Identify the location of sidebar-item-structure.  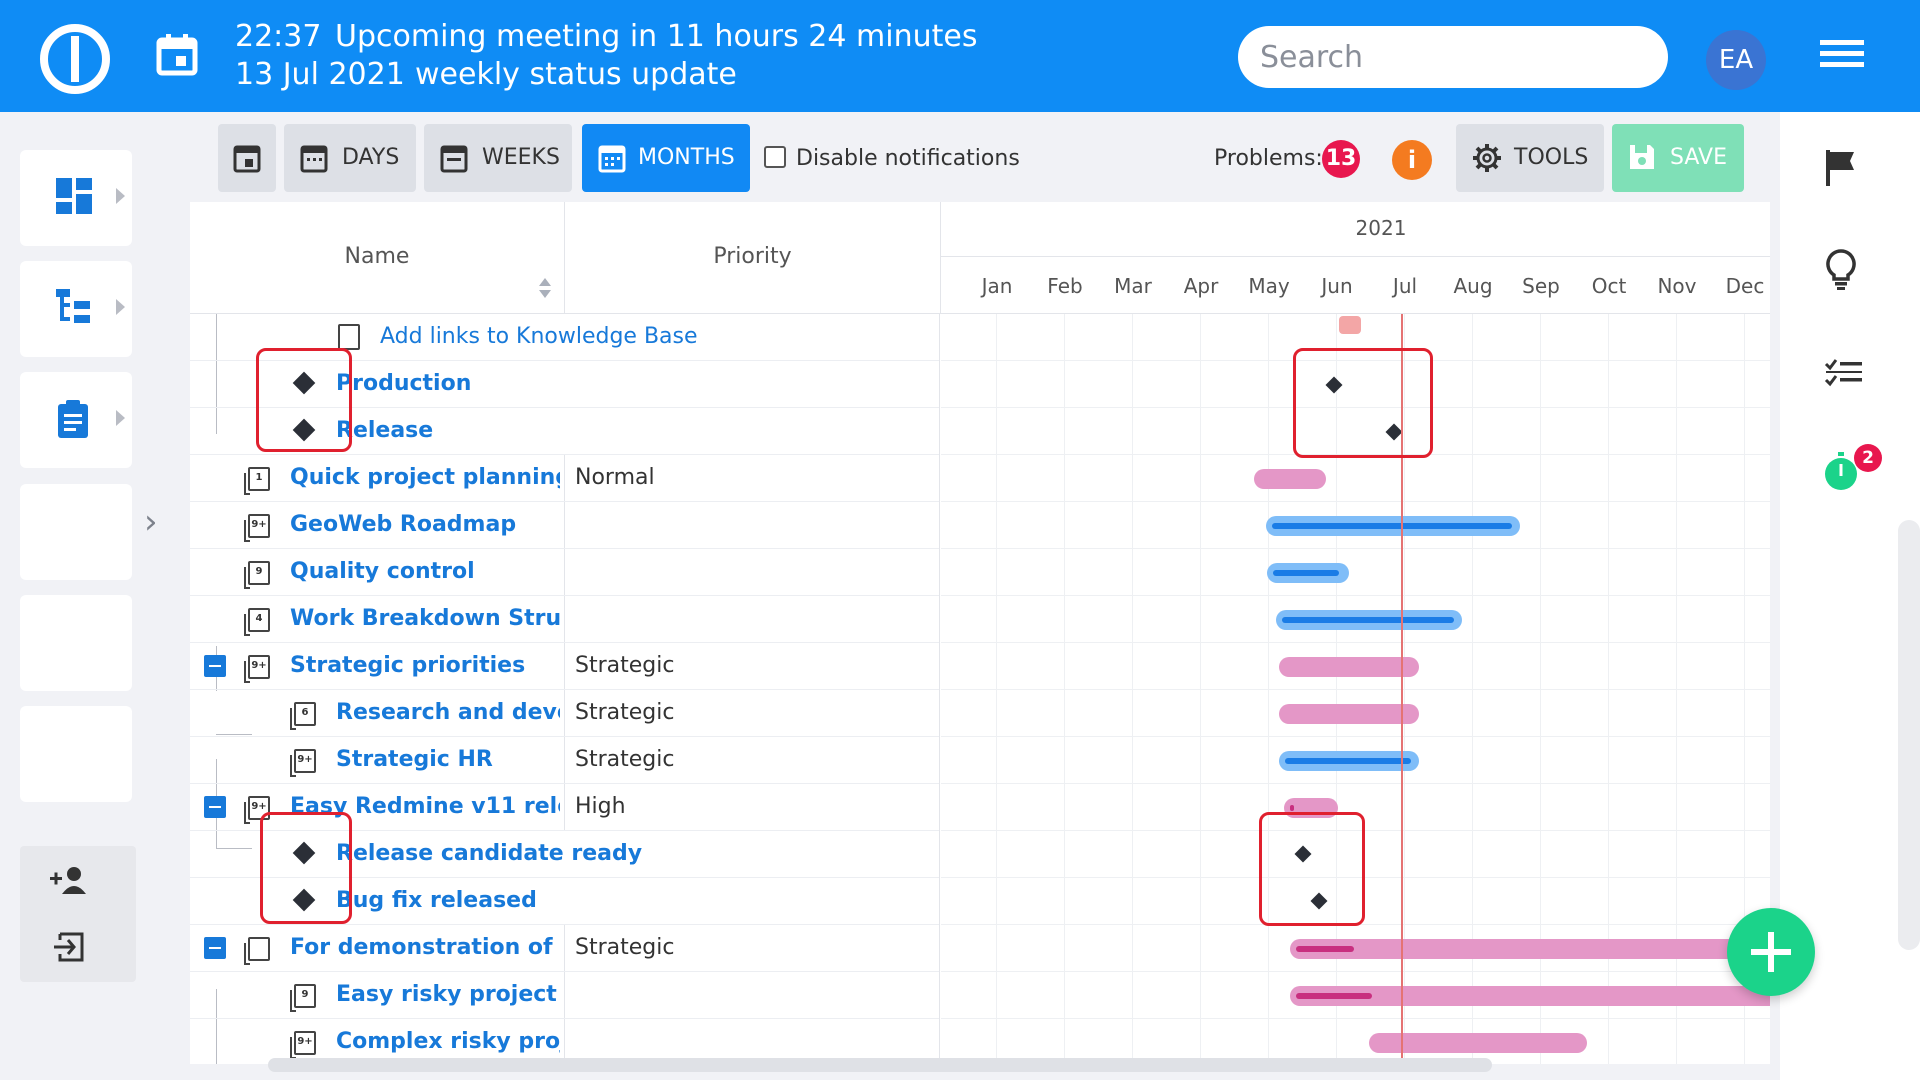
(76, 309).